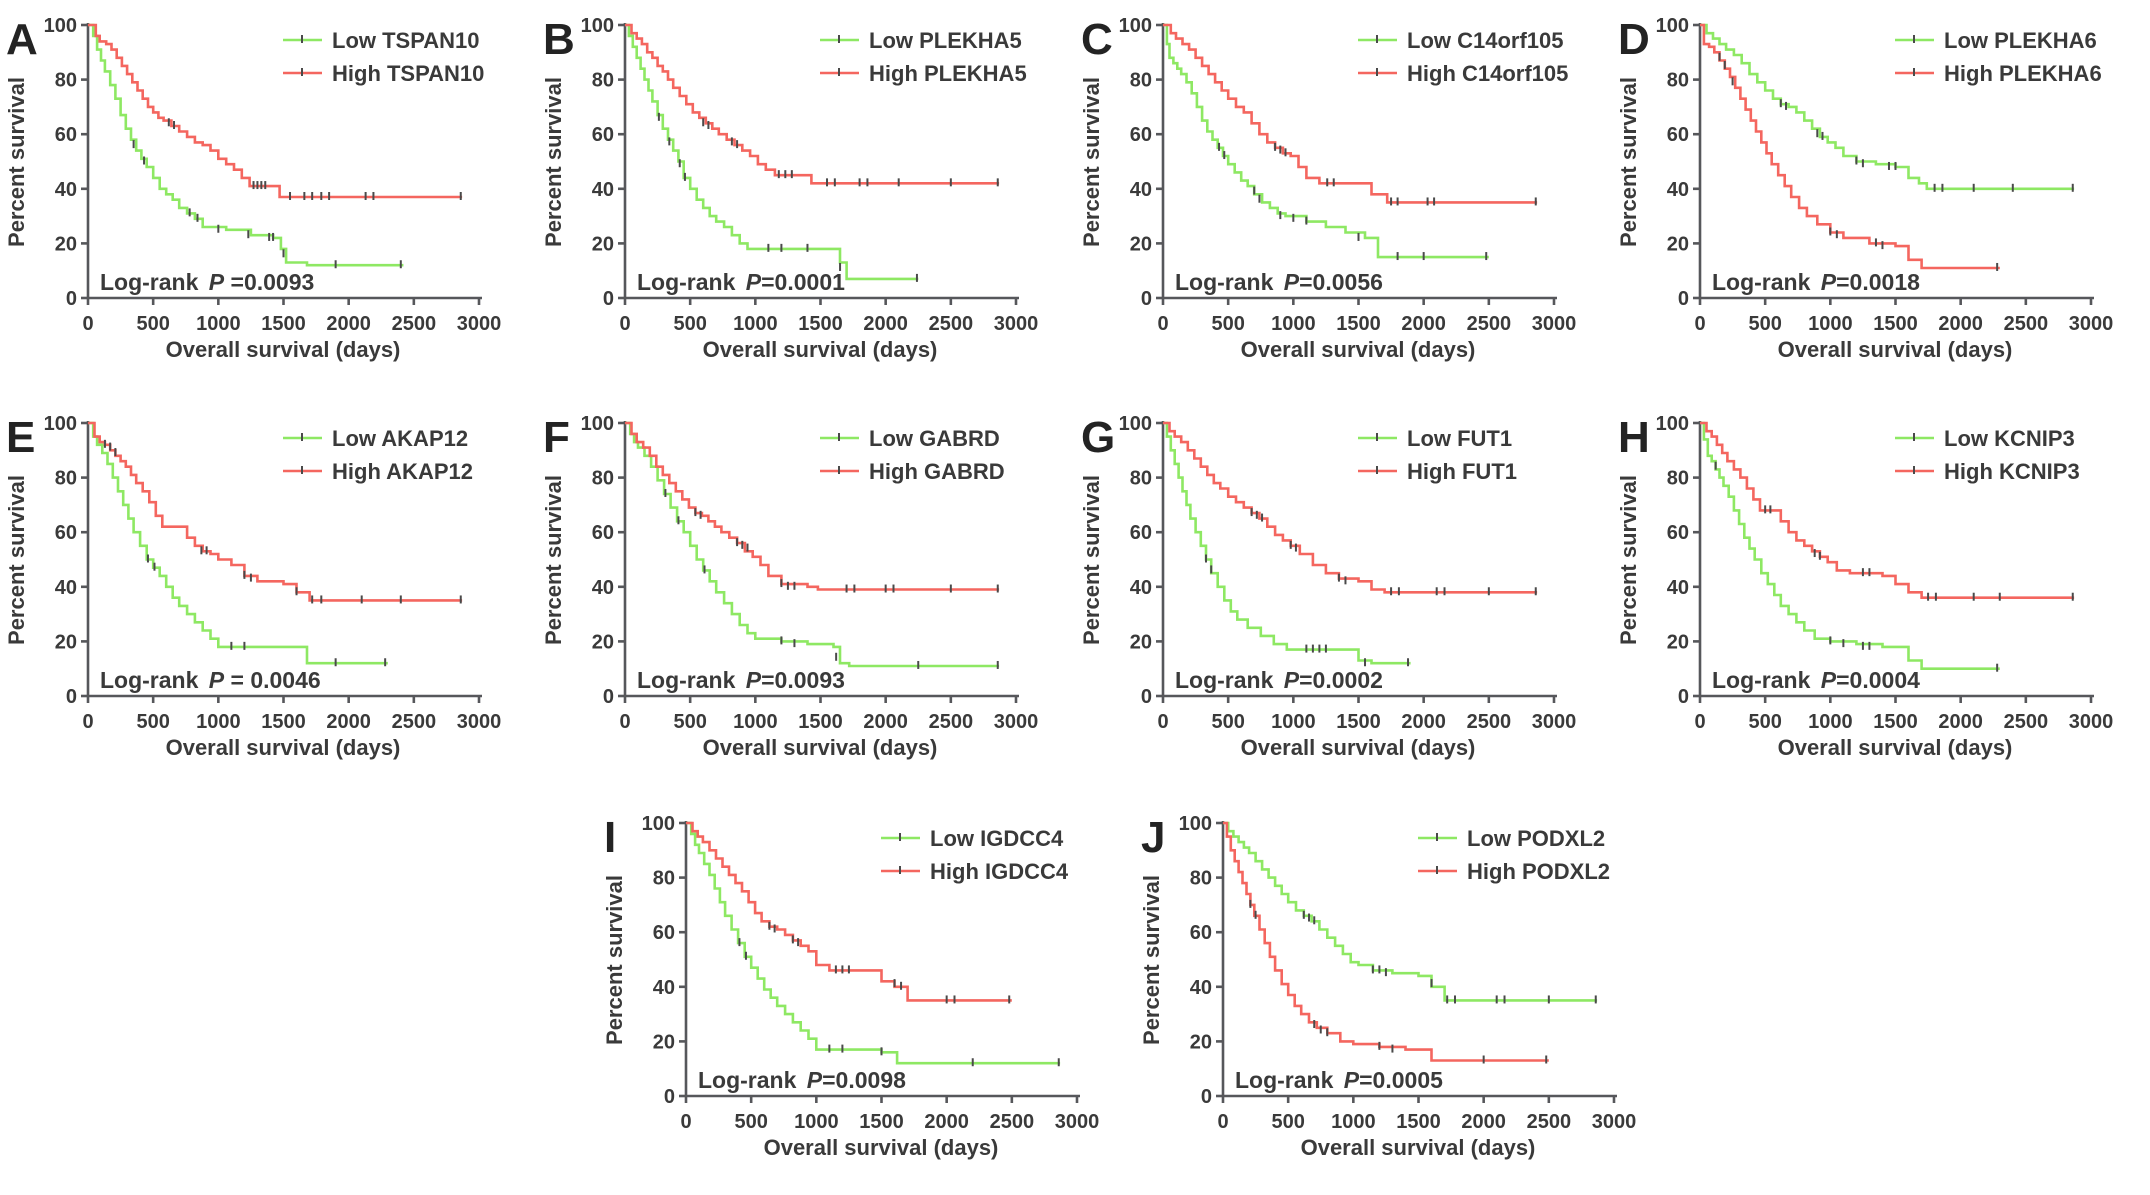 This screenshot has width=2150, height=1195. What do you see at coordinates (22, 39) in the screenshot?
I see `panel-letter: A` at bounding box center [22, 39].